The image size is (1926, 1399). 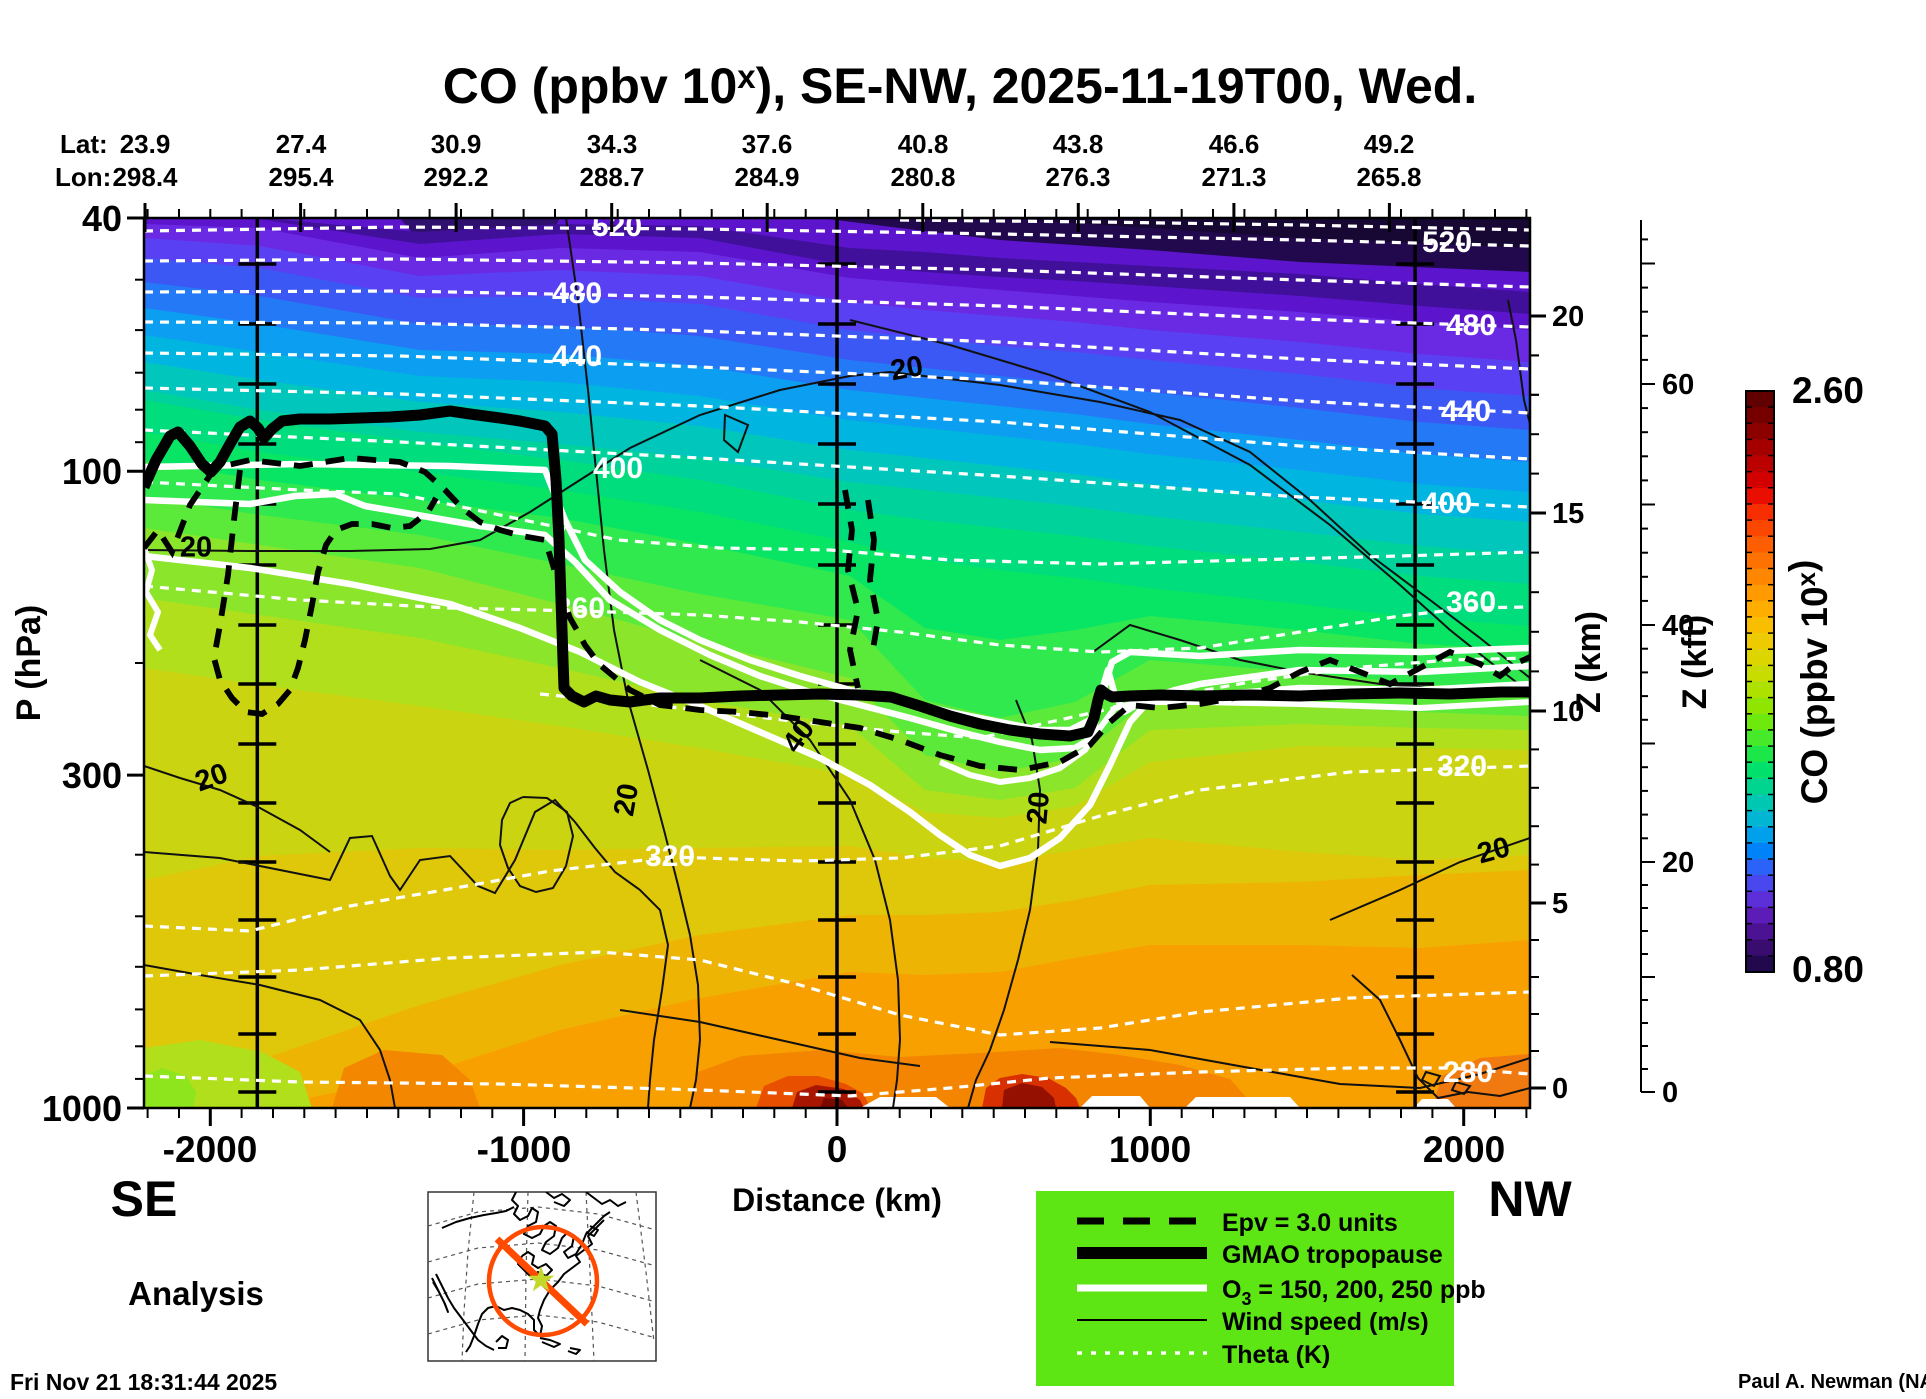 What do you see at coordinates (1695, 662) in the screenshot?
I see `svg-text: Z (kft)` at bounding box center [1695, 662].